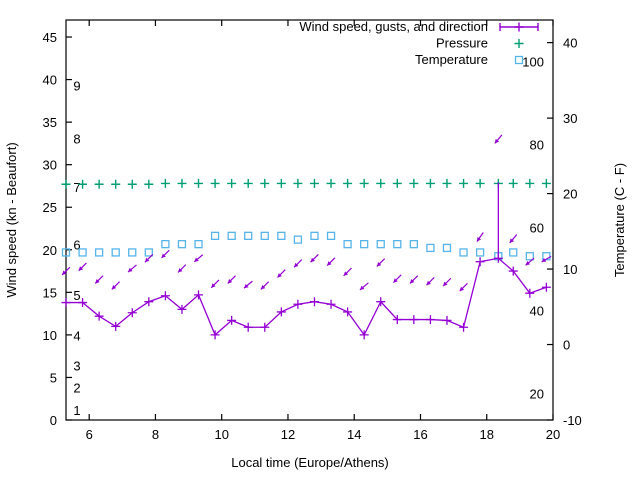 Image resolution: width=640 pixels, height=480 pixels. Describe the element at coordinates (519, 60) in the screenshot. I see `legend-square-marker` at that location.